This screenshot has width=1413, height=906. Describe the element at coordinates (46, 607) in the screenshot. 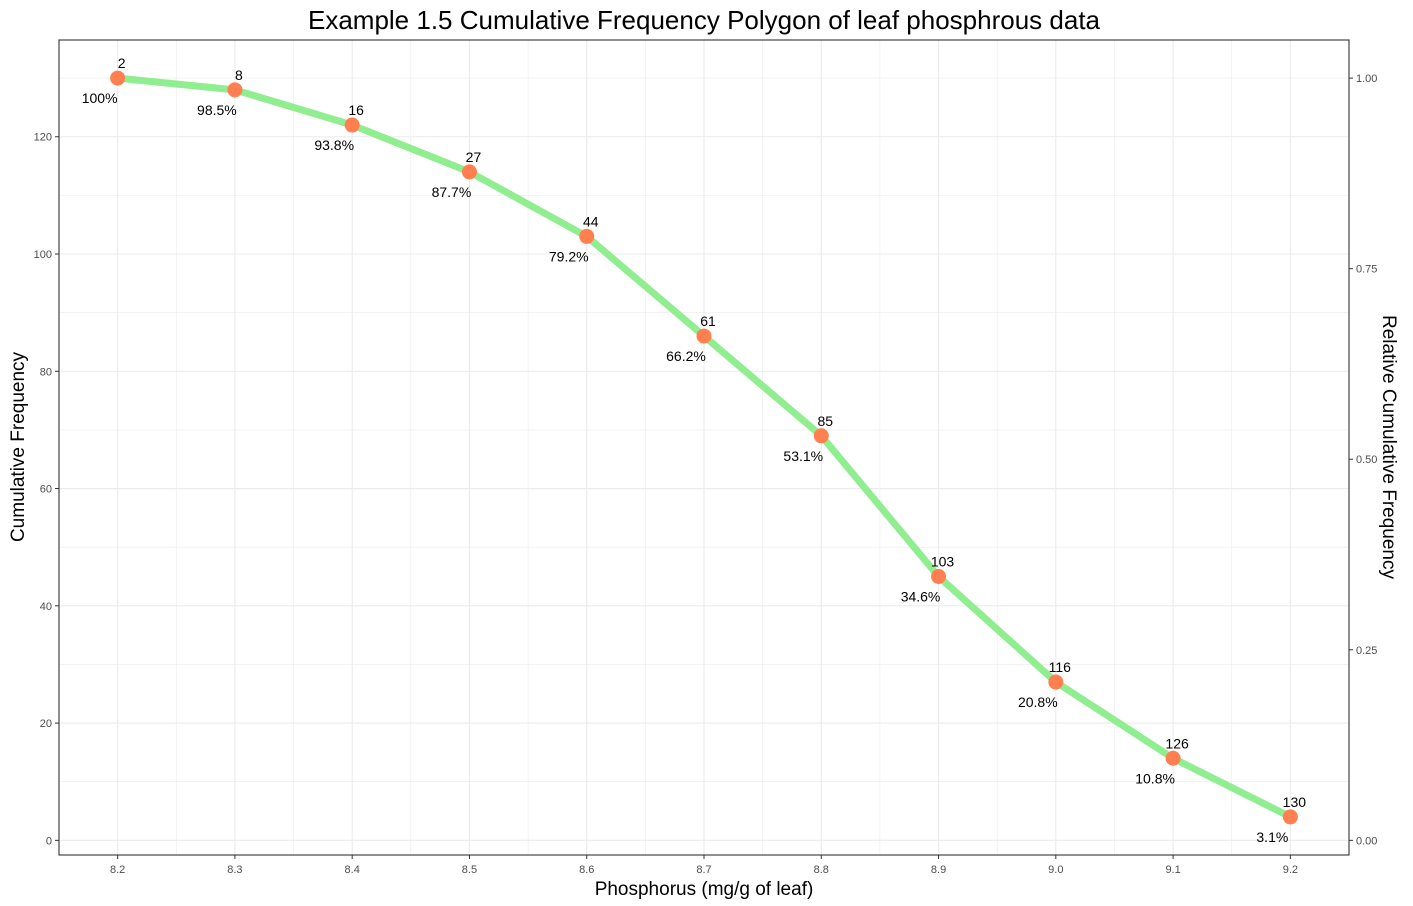

I see `y-tick-label: 40` at that location.